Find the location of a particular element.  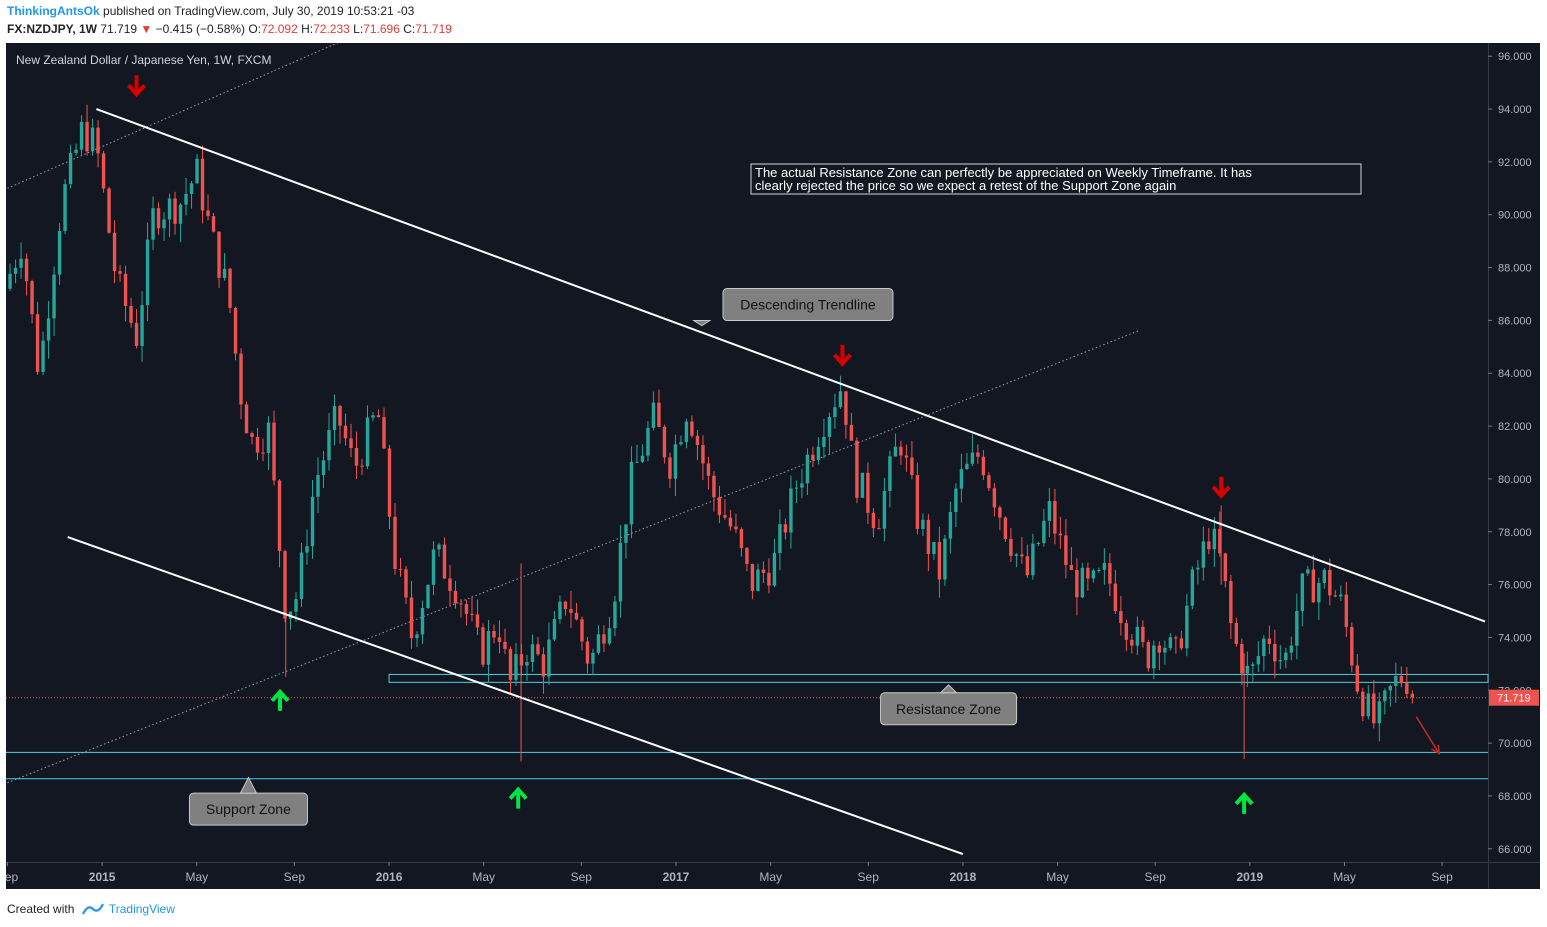

symbol: FX:NZDJPY, 1W is located at coordinates (52, 29).